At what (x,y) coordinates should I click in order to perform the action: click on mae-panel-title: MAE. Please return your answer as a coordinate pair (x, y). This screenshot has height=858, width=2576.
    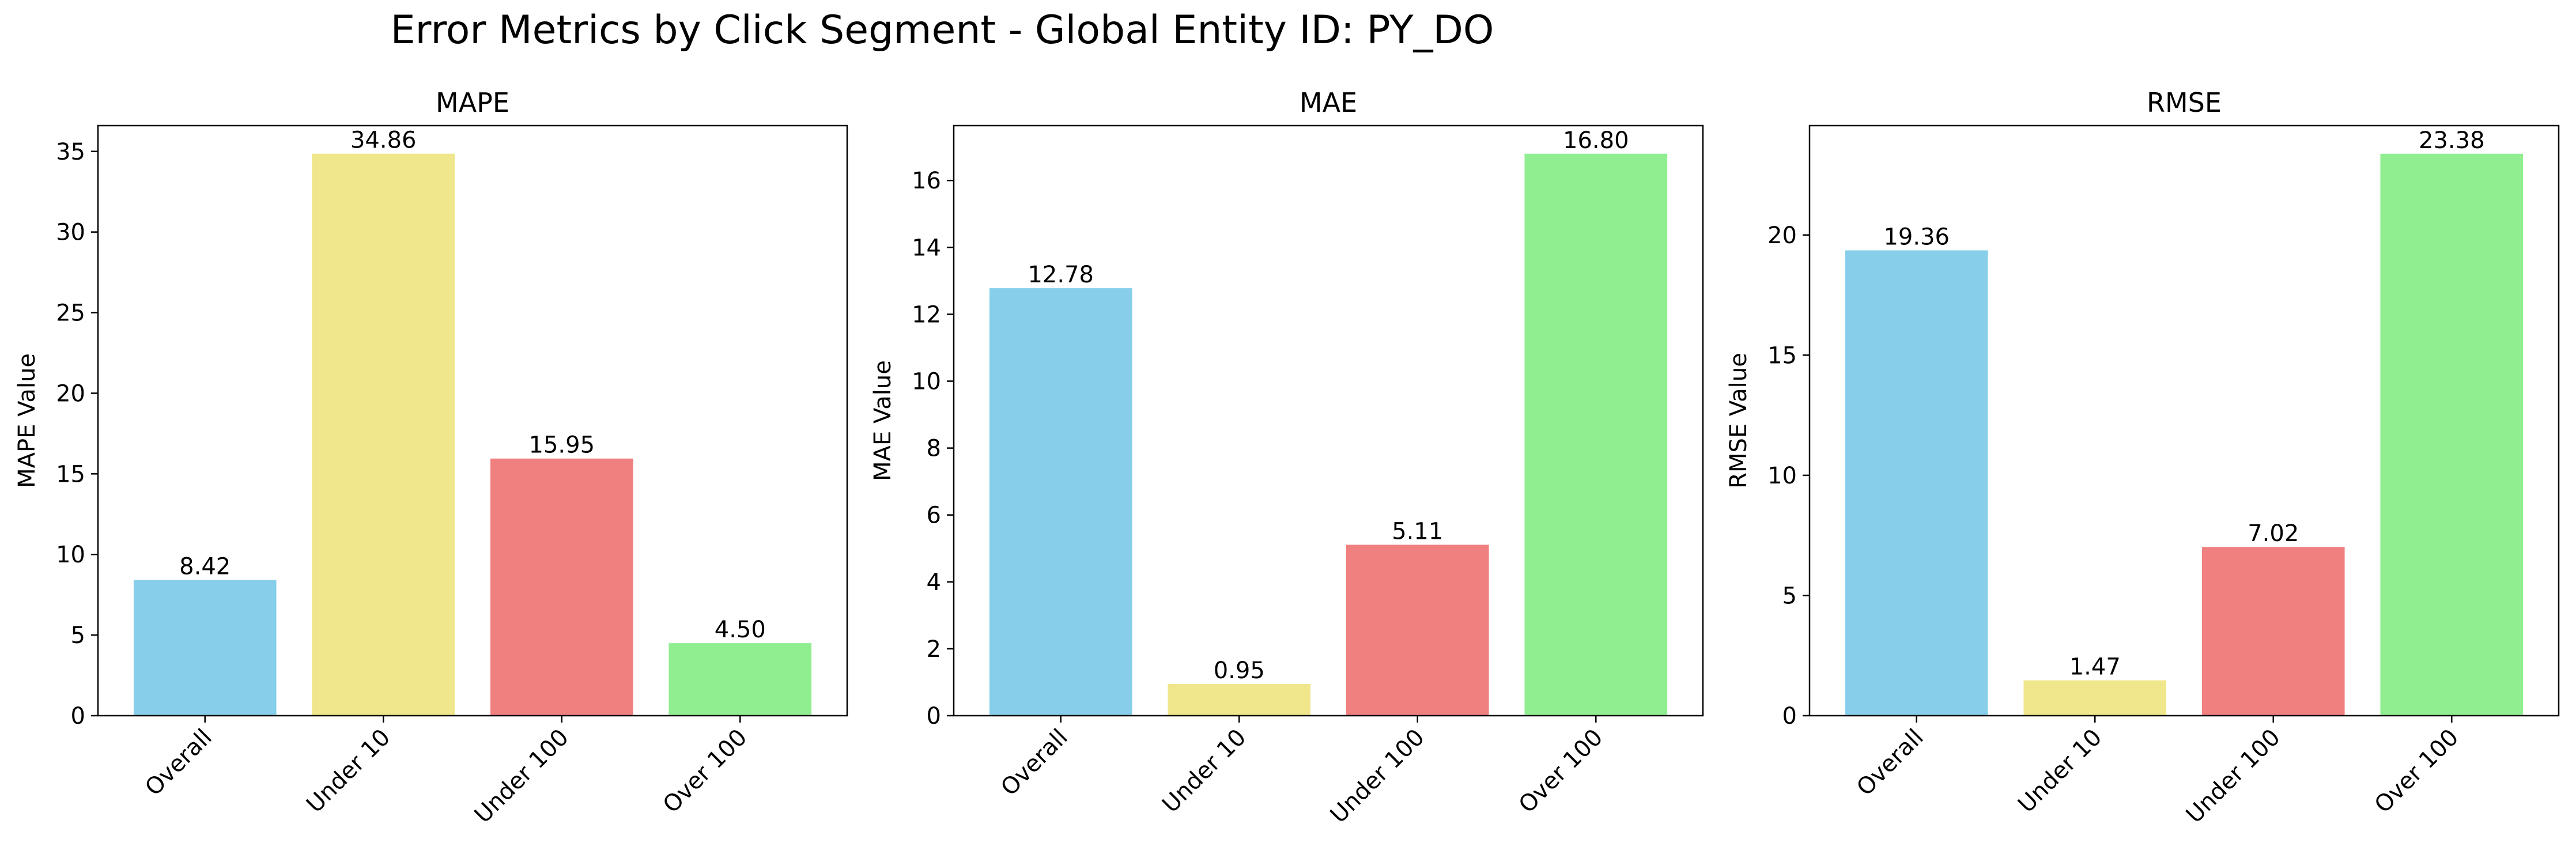
    Looking at the image, I should click on (1328, 102).